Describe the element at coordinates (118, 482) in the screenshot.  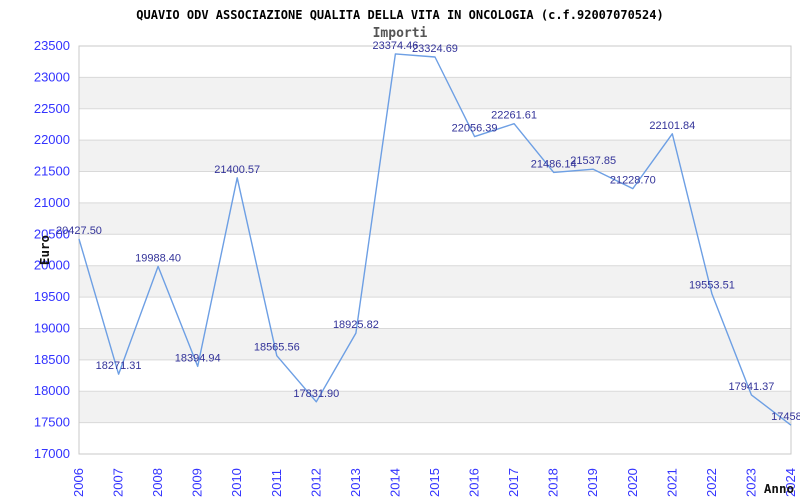
I see `x-tick-label: 2007` at that location.